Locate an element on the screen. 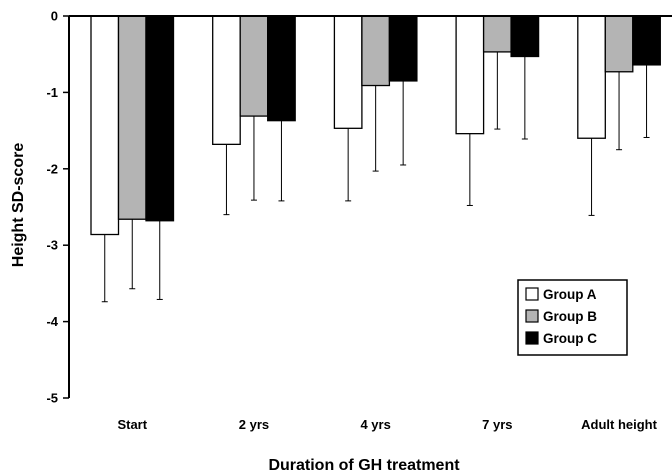  y-tick-label: 0 is located at coordinates (54, 16).